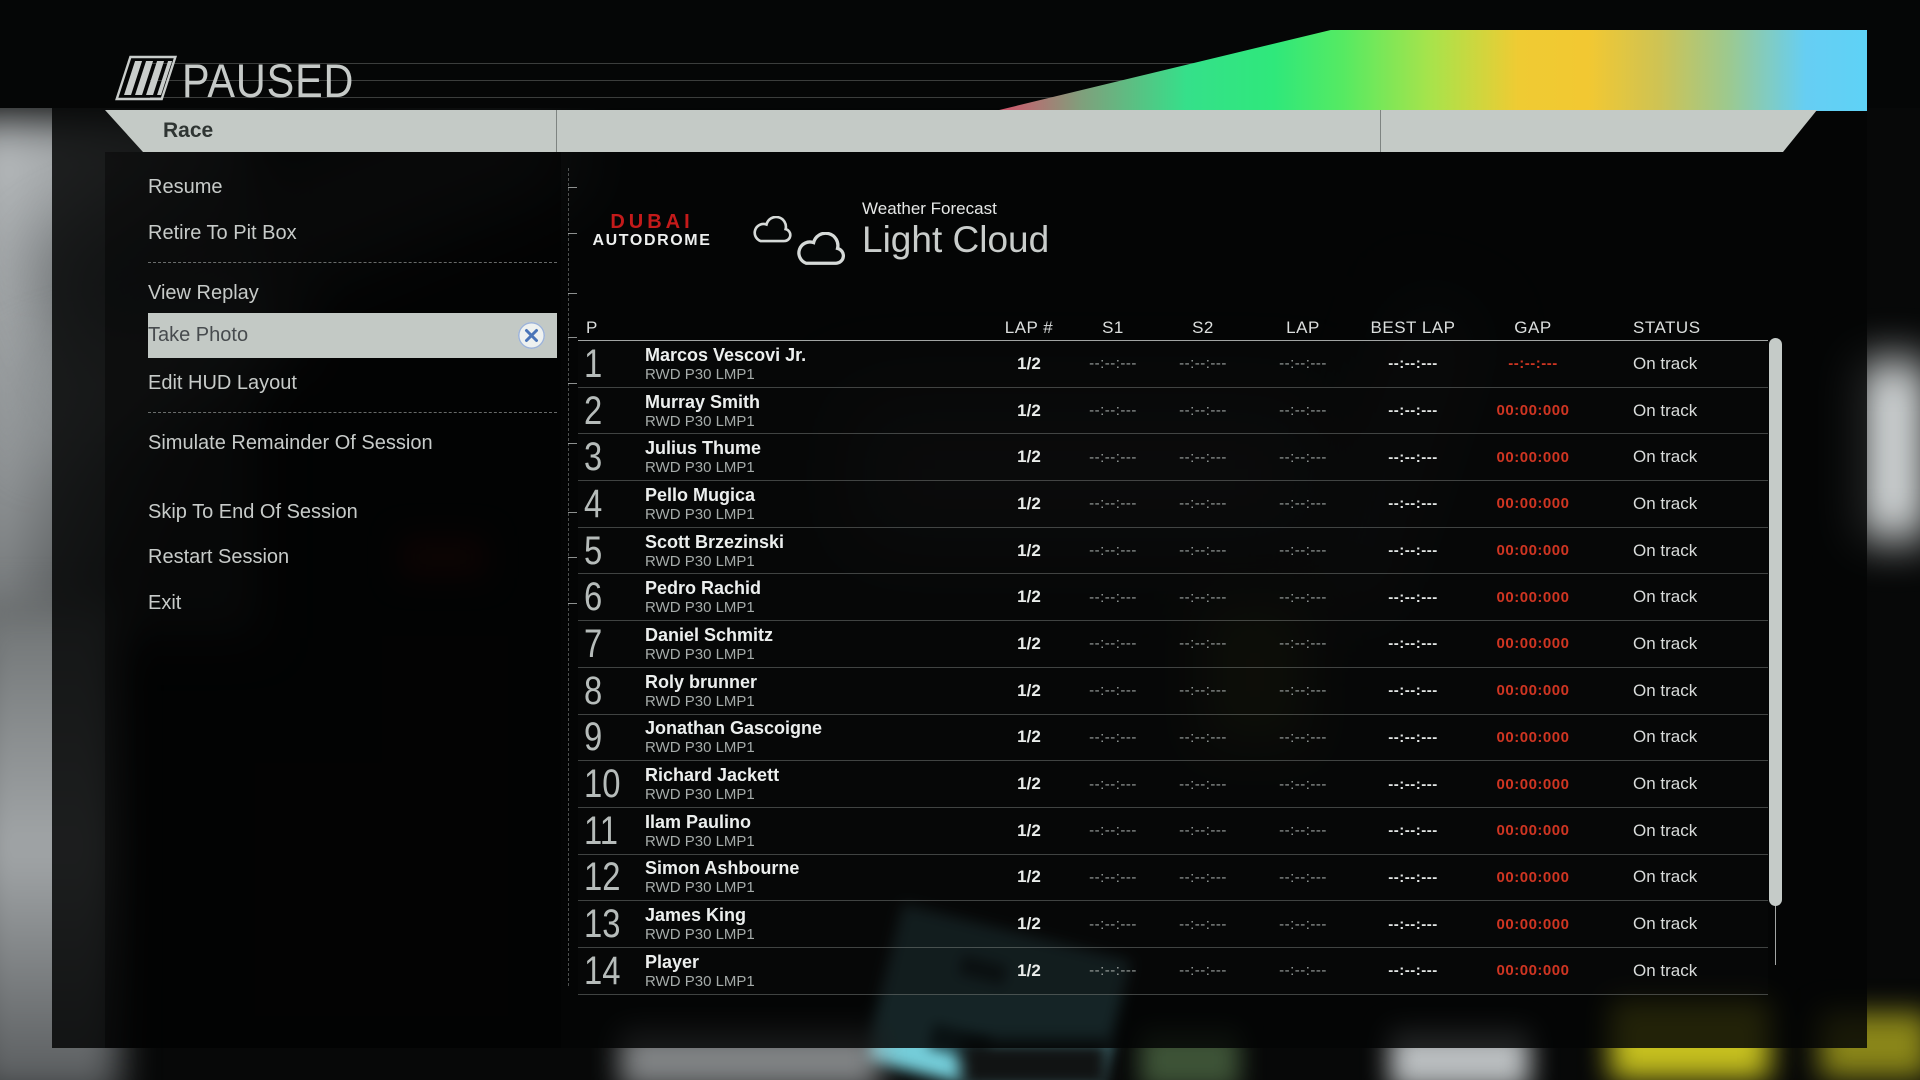 Image resolution: width=1920 pixels, height=1080 pixels. What do you see at coordinates (593, 643) in the screenshot?
I see `position-number: 7` at bounding box center [593, 643].